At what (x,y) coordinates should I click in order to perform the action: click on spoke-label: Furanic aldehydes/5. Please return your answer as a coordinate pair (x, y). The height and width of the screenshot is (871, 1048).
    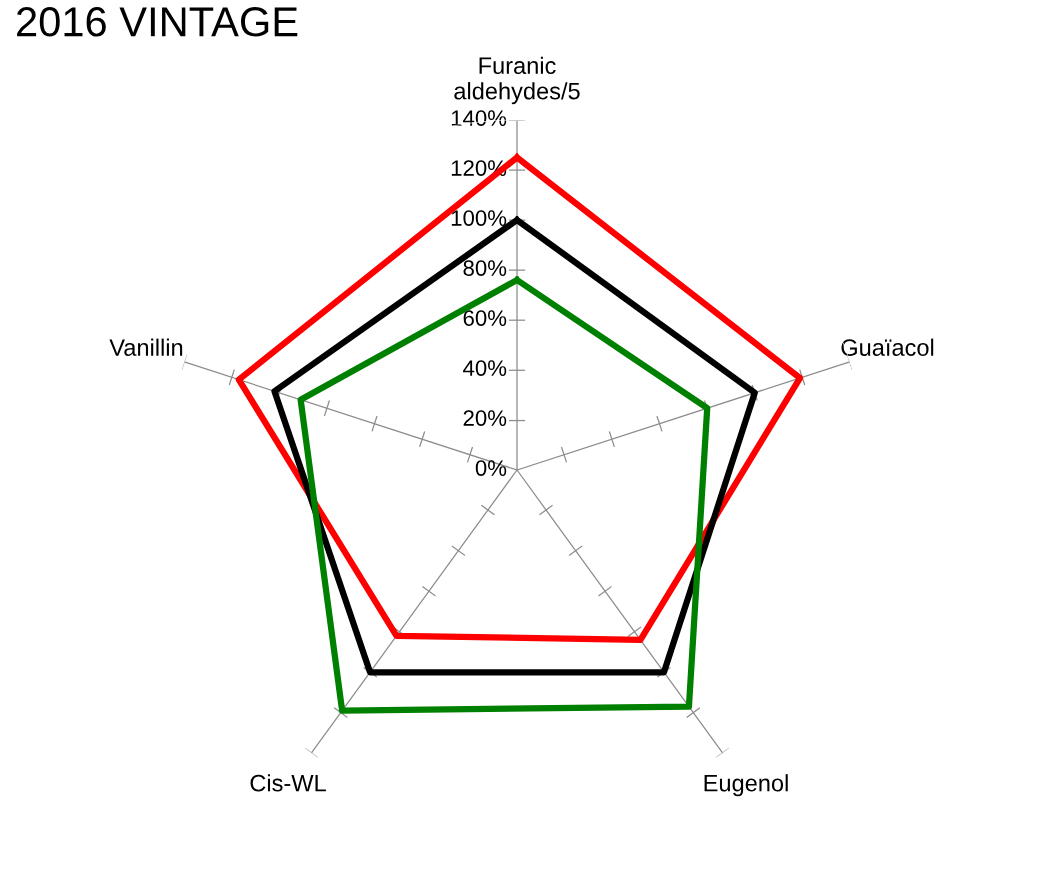
    Looking at the image, I should click on (517, 80).